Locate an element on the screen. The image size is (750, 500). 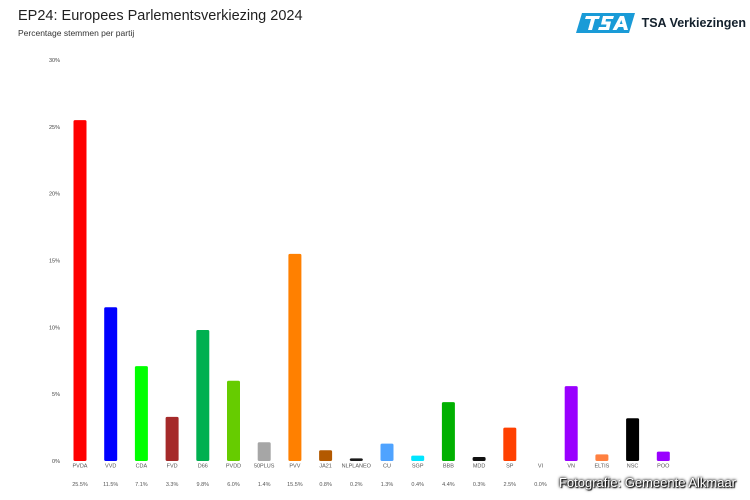
bar-vn is located at coordinates (571, 423).